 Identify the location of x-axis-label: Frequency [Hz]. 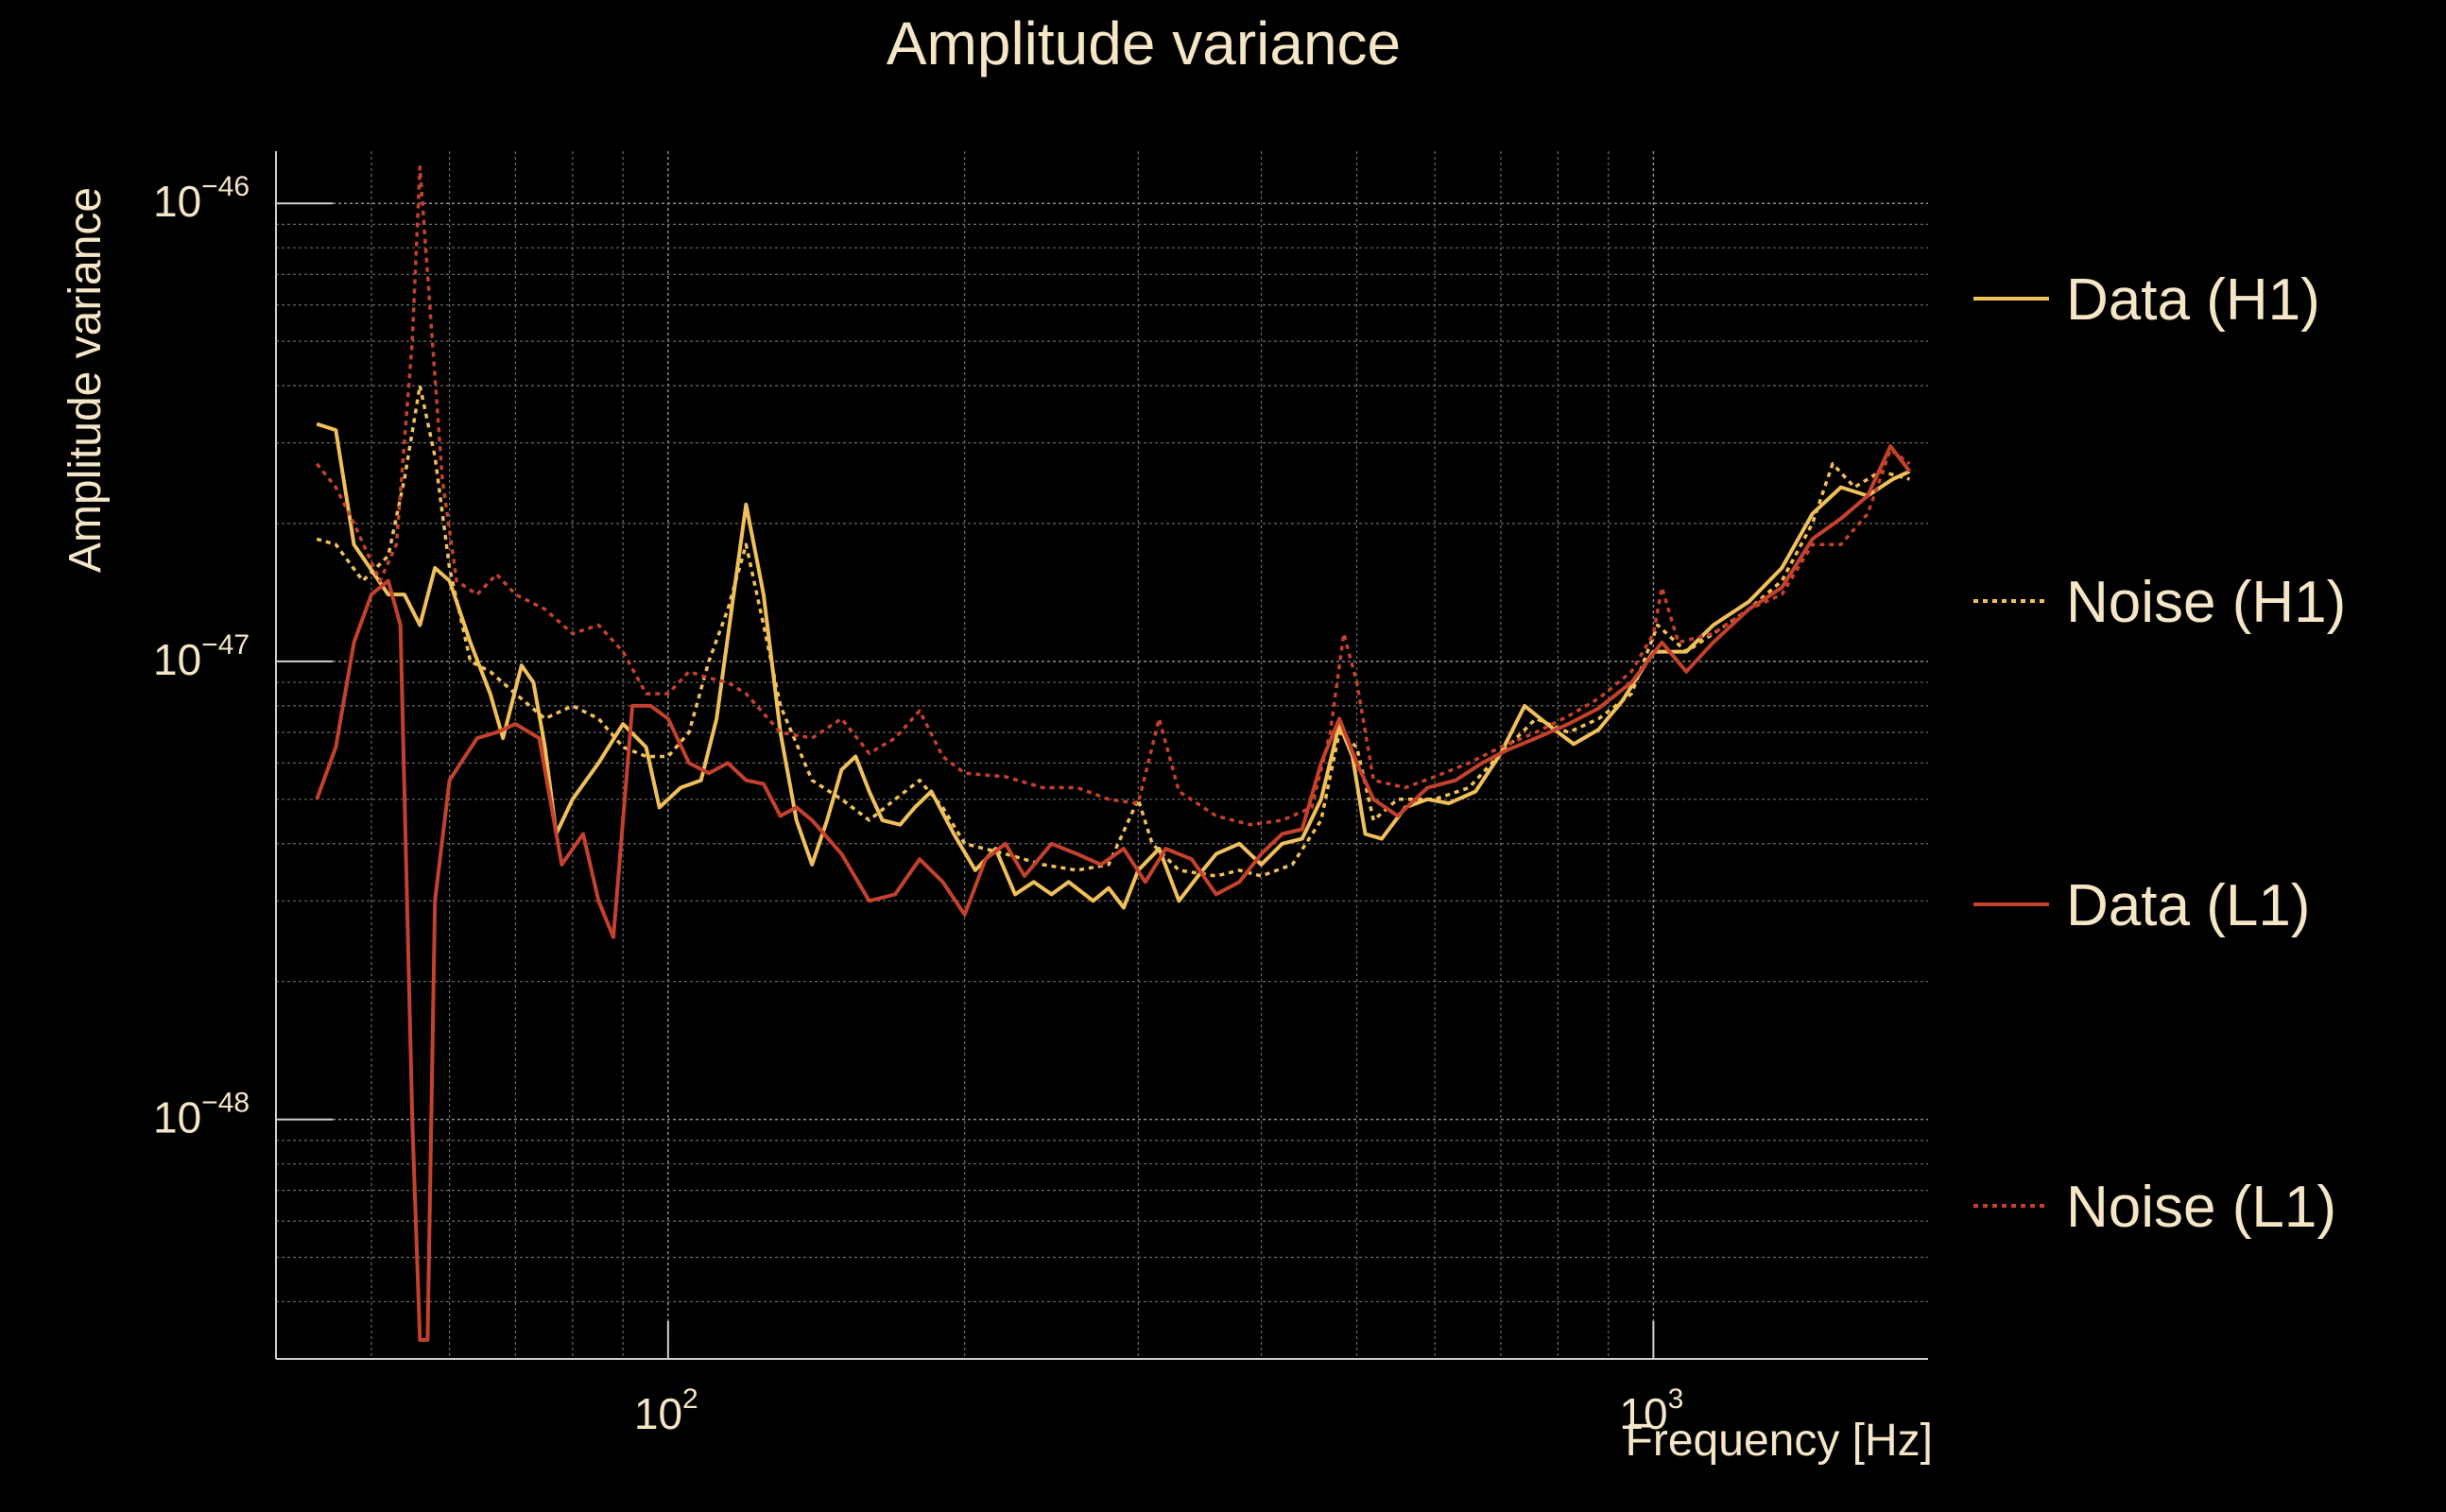
(1779, 1441).